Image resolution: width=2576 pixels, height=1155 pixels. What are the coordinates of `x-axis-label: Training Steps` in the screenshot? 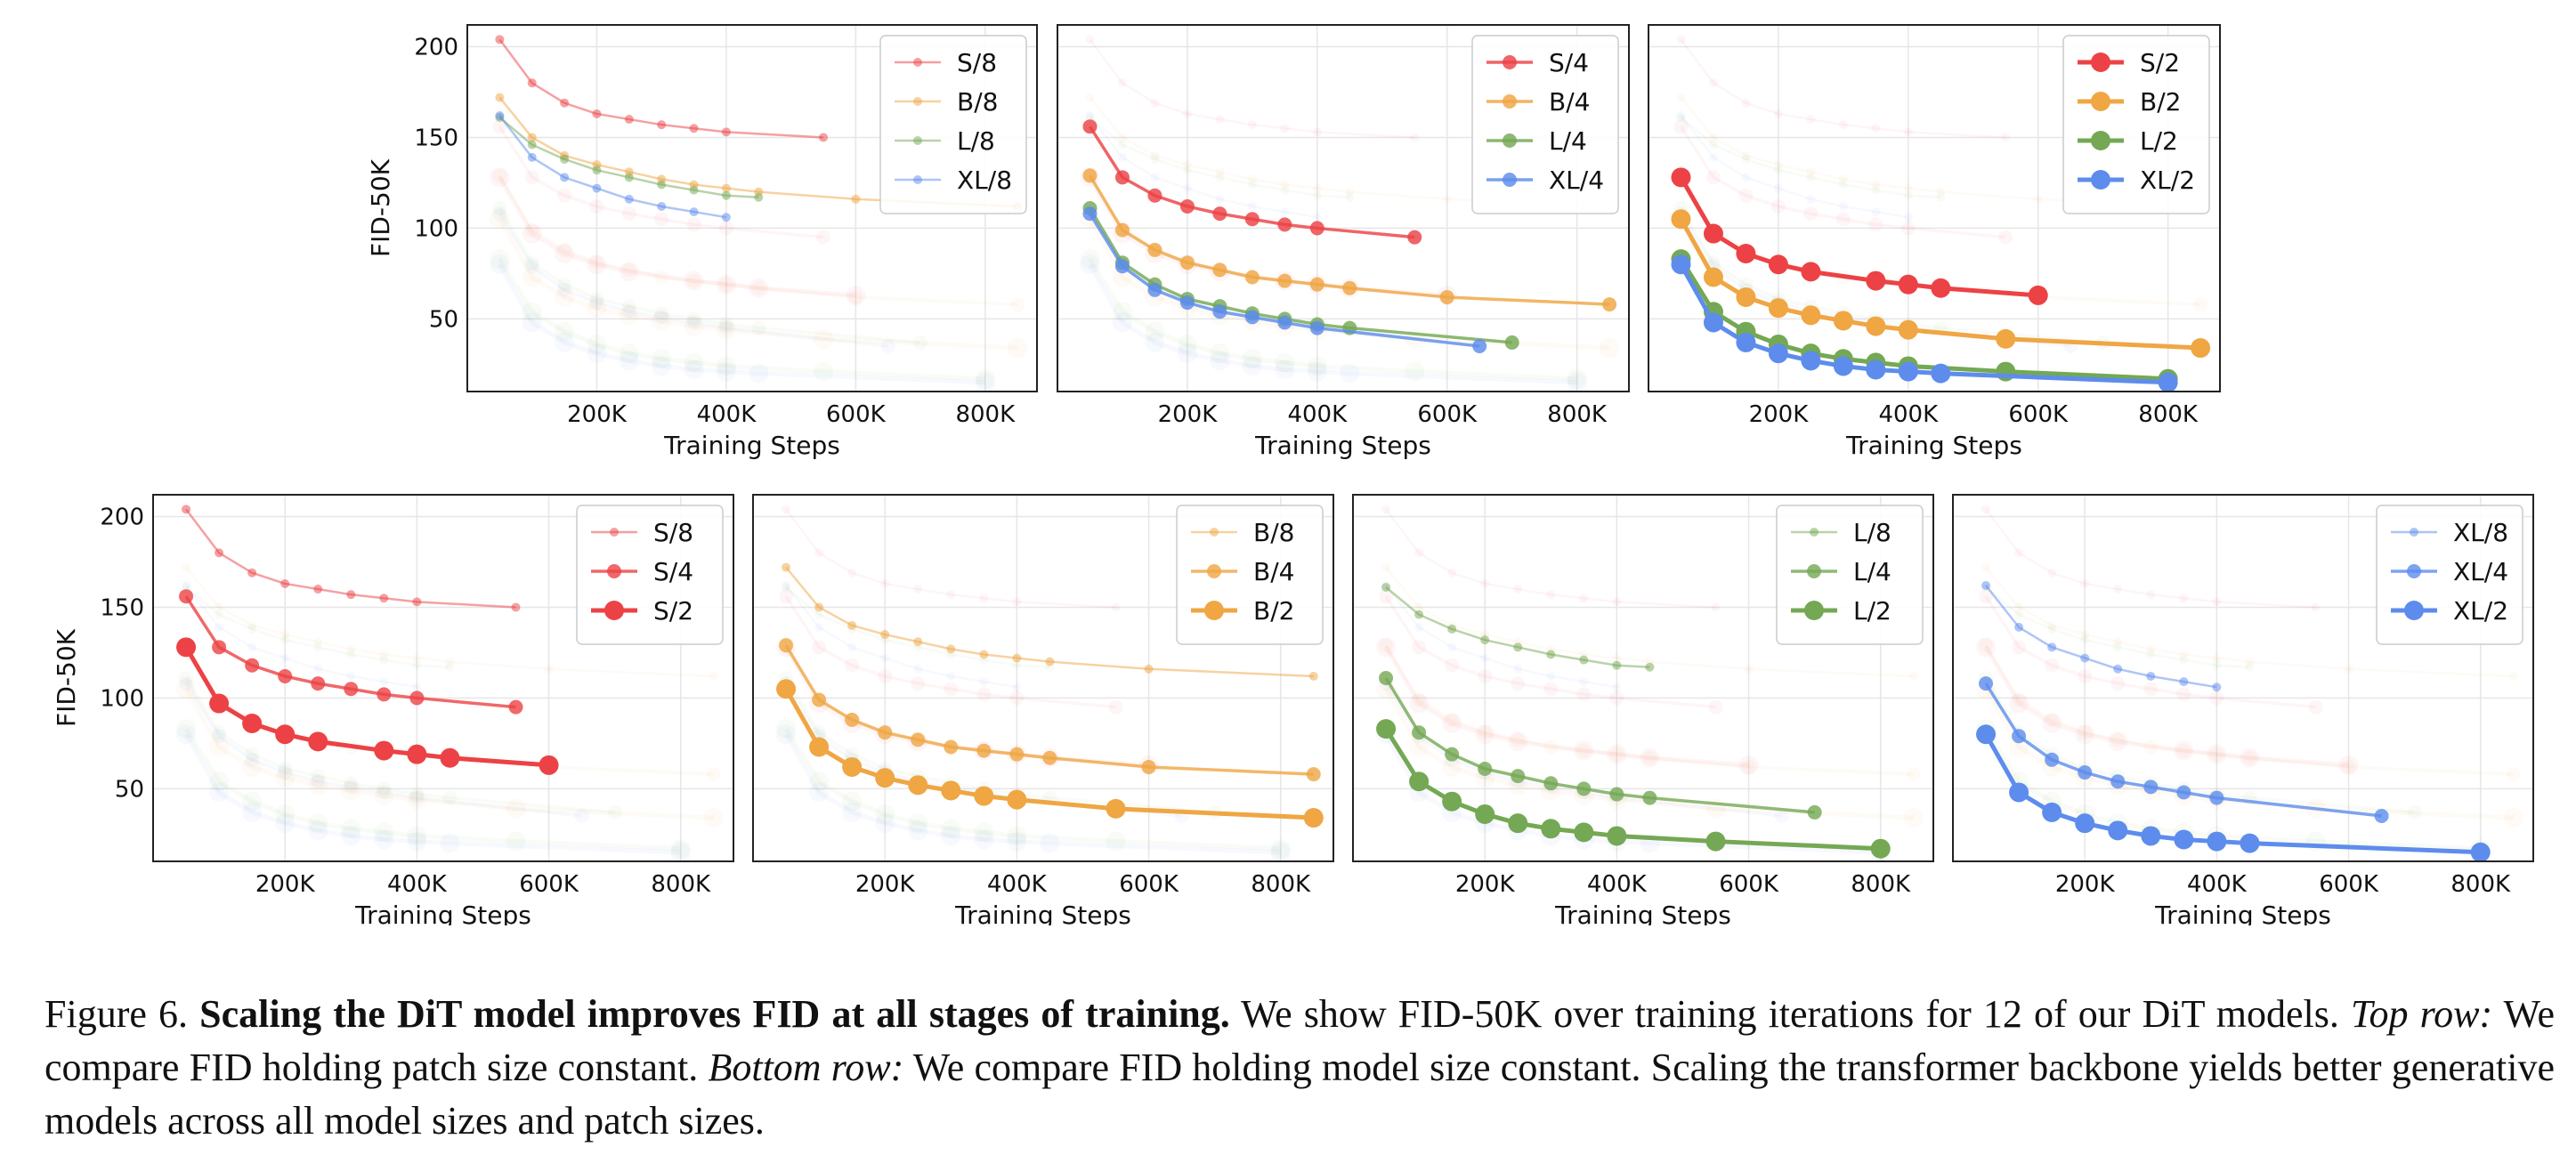 It's located at (443, 913).